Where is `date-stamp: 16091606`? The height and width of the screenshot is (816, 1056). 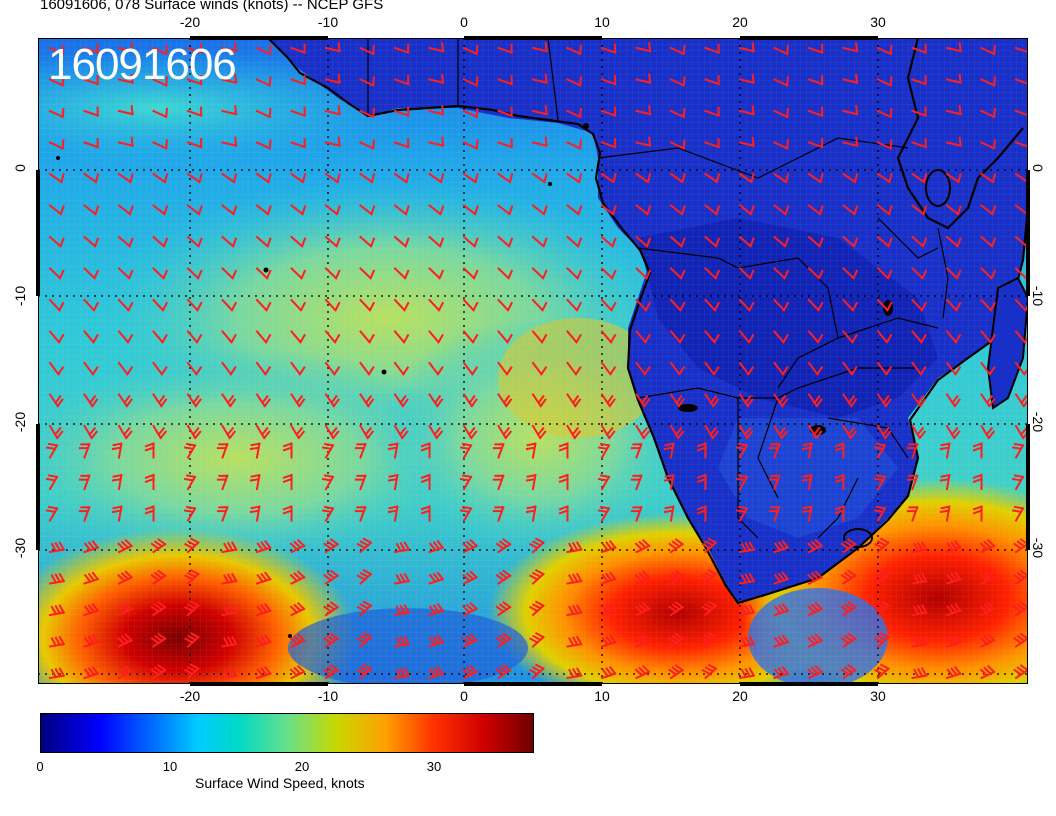 date-stamp: 16091606 is located at coordinates (142, 64).